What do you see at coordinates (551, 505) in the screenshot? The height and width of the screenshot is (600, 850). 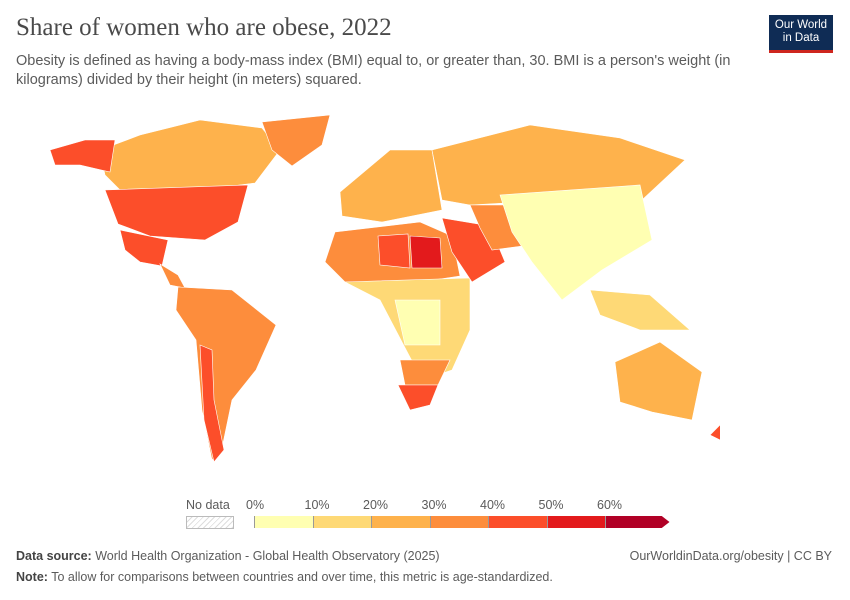 I see `legend-tick: 50%` at bounding box center [551, 505].